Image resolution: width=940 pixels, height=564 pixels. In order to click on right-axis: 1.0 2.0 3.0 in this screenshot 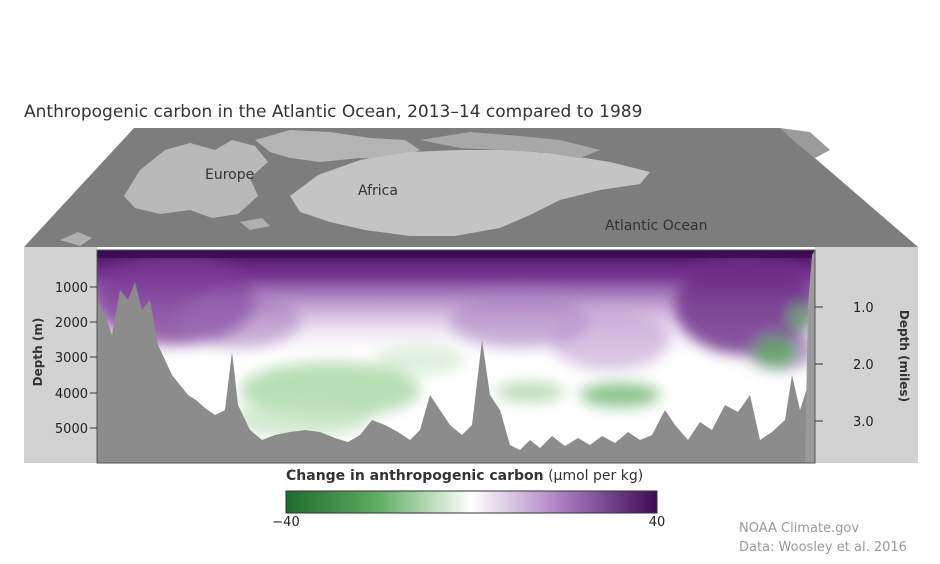, I will do `click(863, 365)`.